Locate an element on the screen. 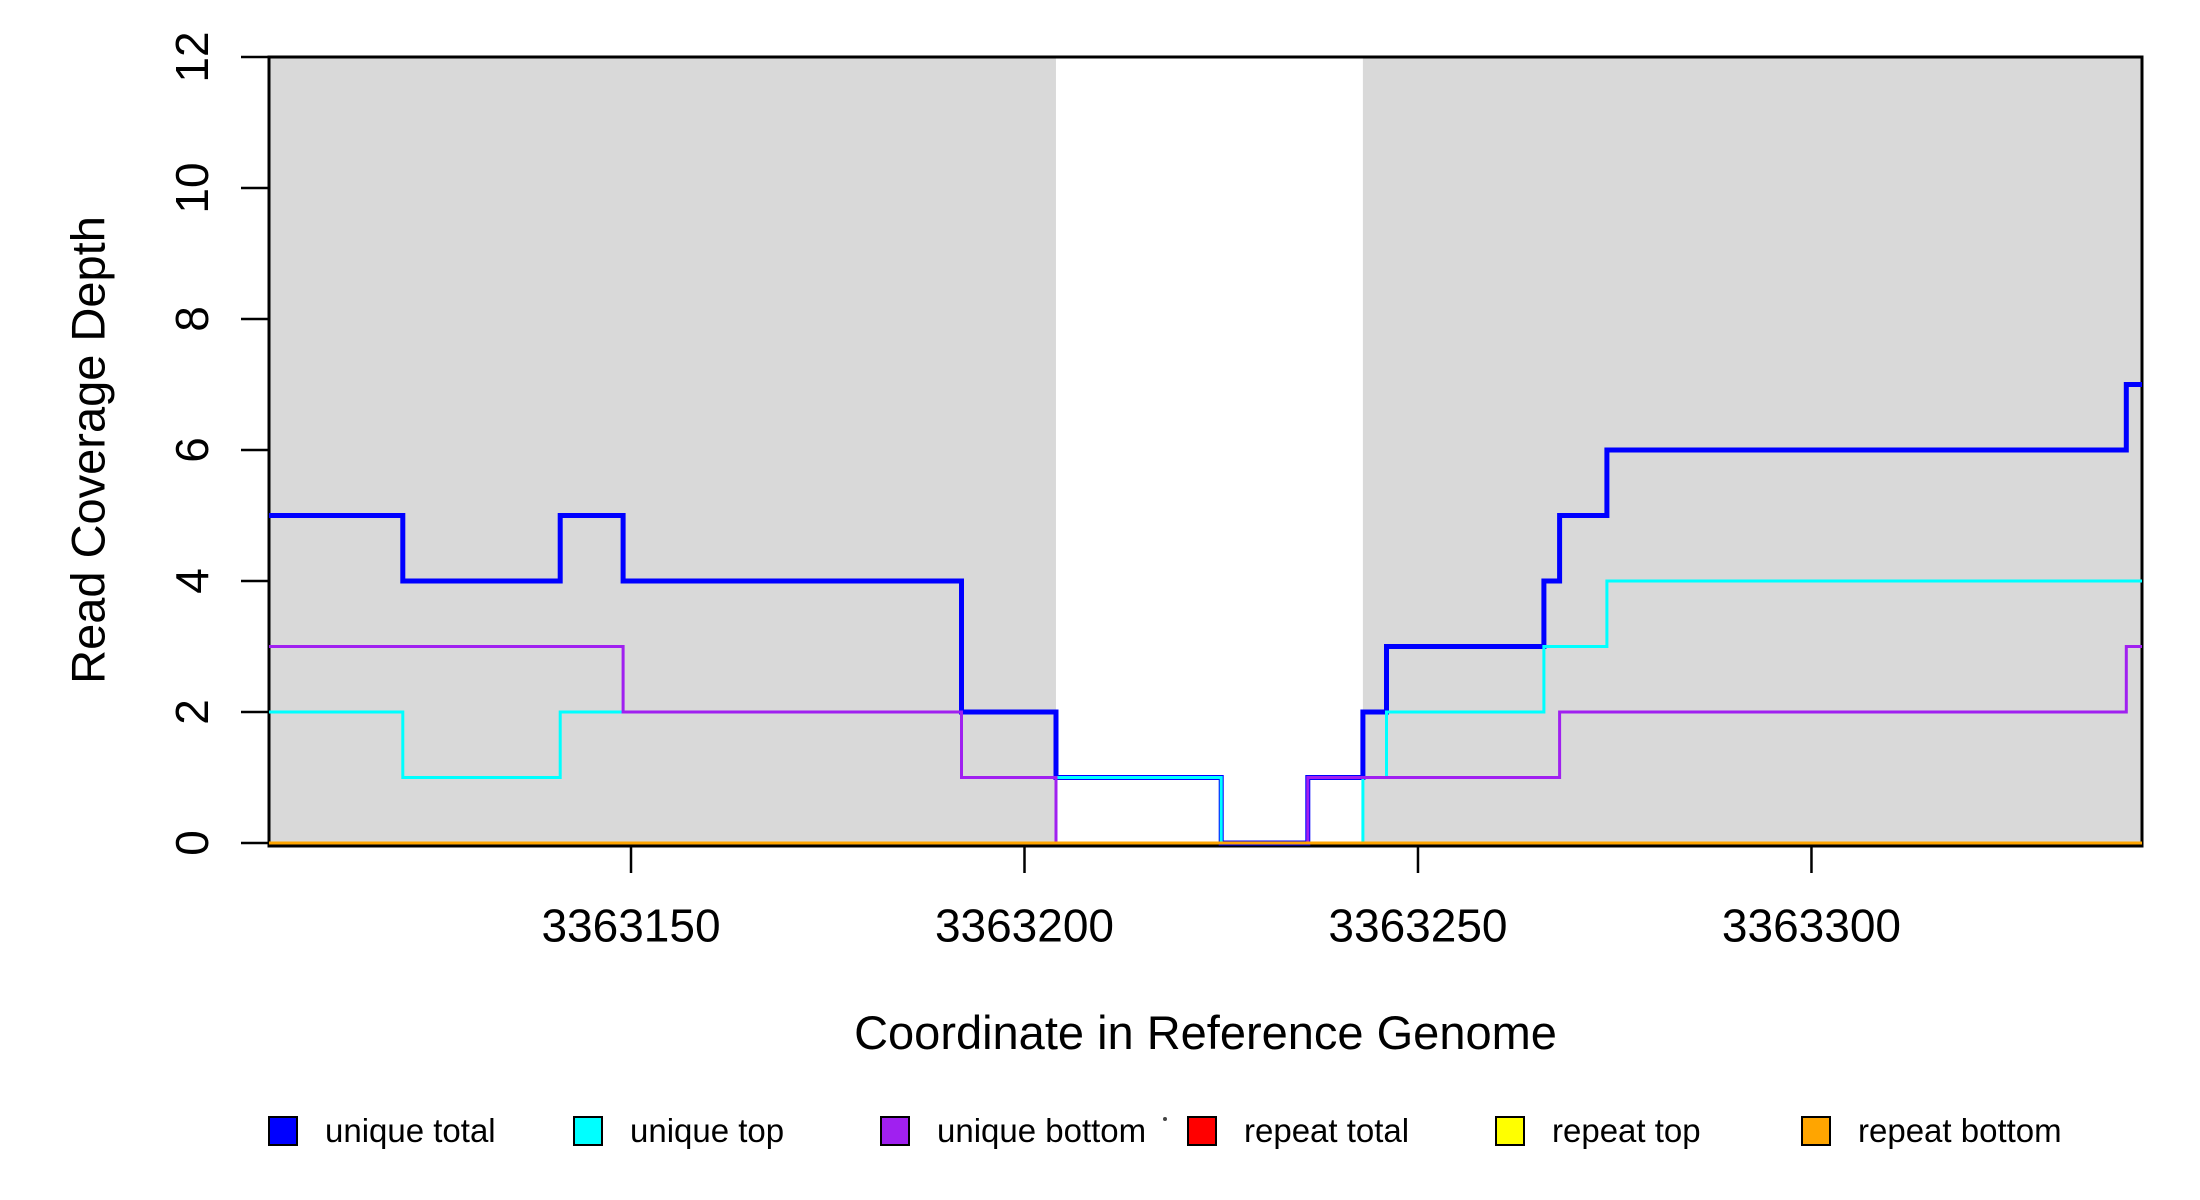 Image resolution: width=2200 pixels, height=1200 pixels. legend-label: repeat bottom is located at coordinates (1960, 1130).